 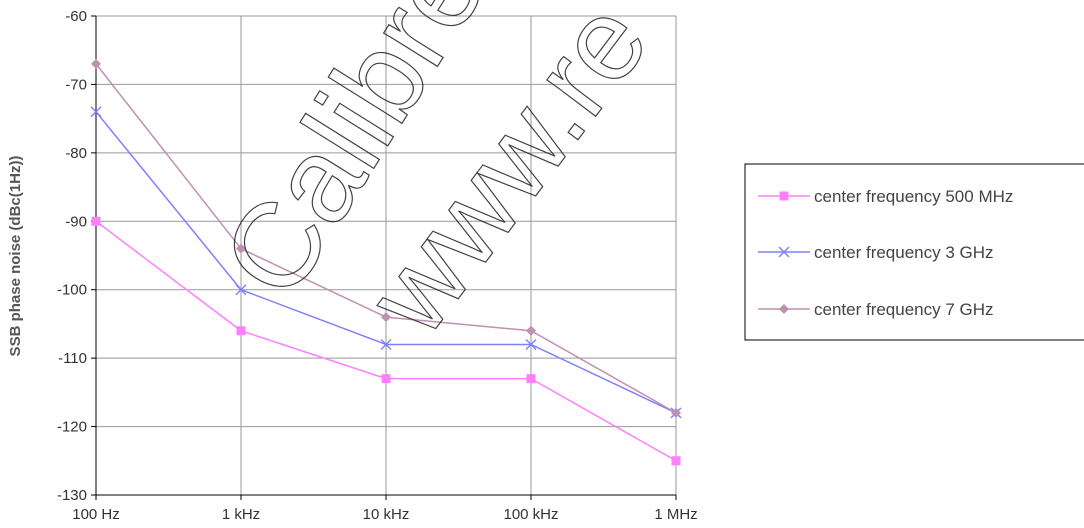 I want to click on y-axis-title: SSB phase noise (dBc(1Hz)), so click(x=15, y=256).